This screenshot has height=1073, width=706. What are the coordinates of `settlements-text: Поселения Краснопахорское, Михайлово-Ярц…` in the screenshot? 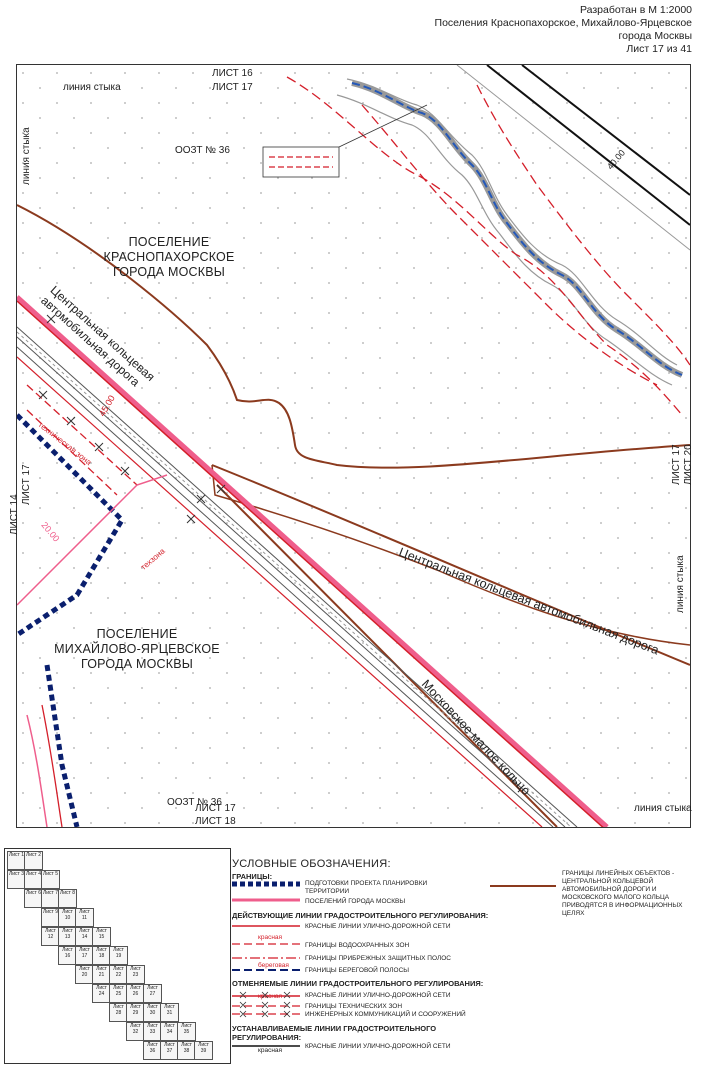 It's located at (563, 23).